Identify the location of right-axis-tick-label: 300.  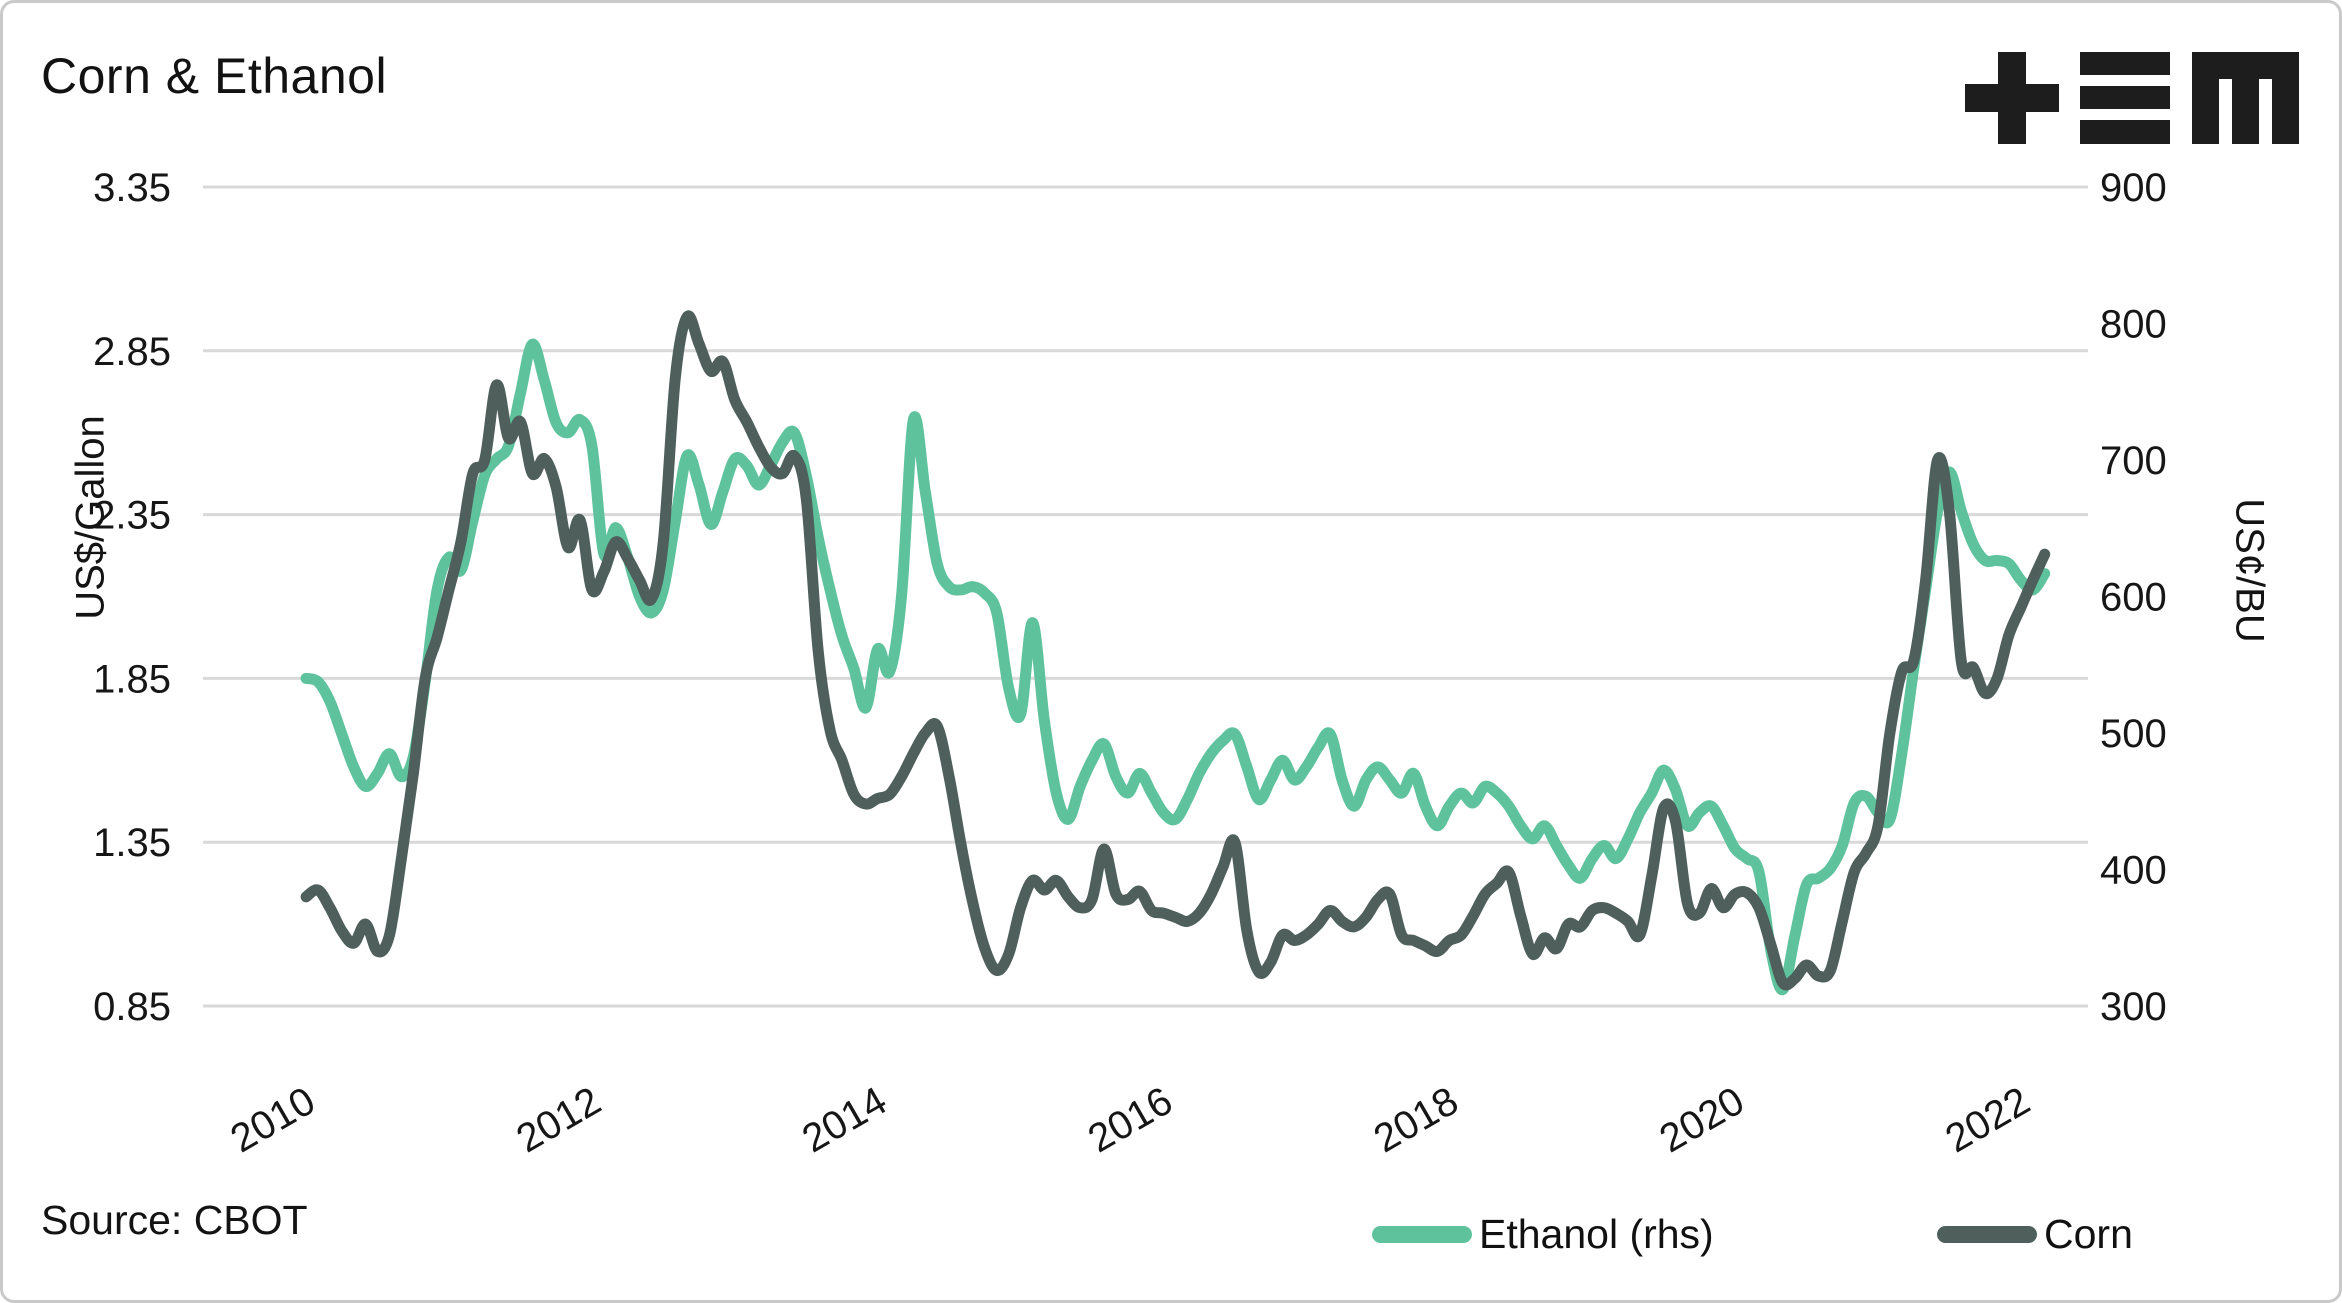
(2133, 1007).